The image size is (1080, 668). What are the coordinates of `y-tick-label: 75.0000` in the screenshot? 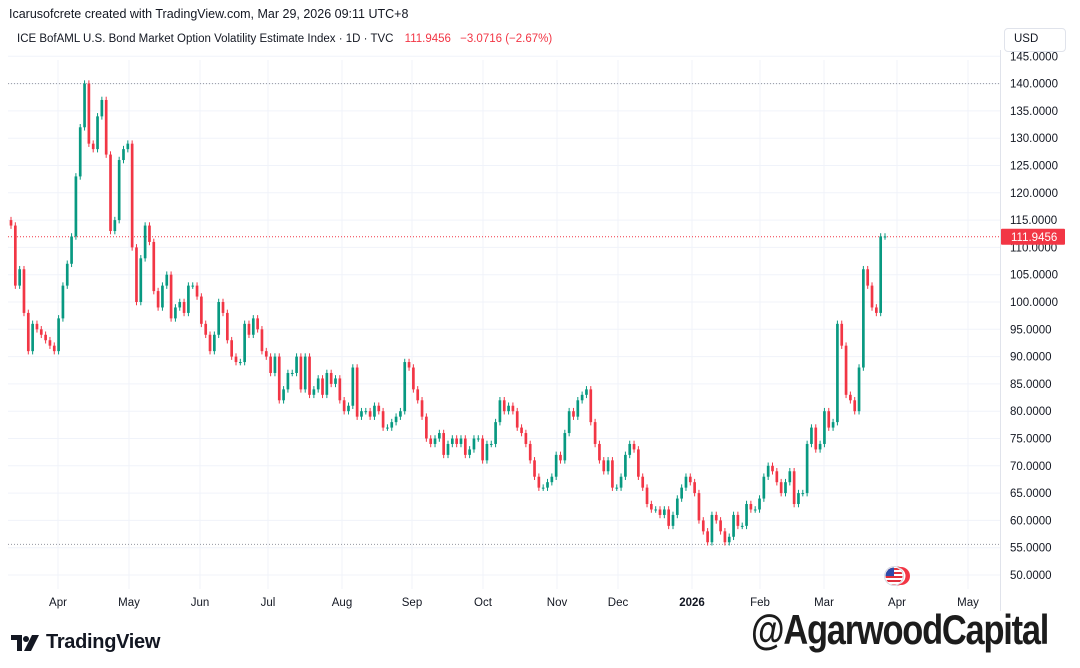 It's located at (1031, 440).